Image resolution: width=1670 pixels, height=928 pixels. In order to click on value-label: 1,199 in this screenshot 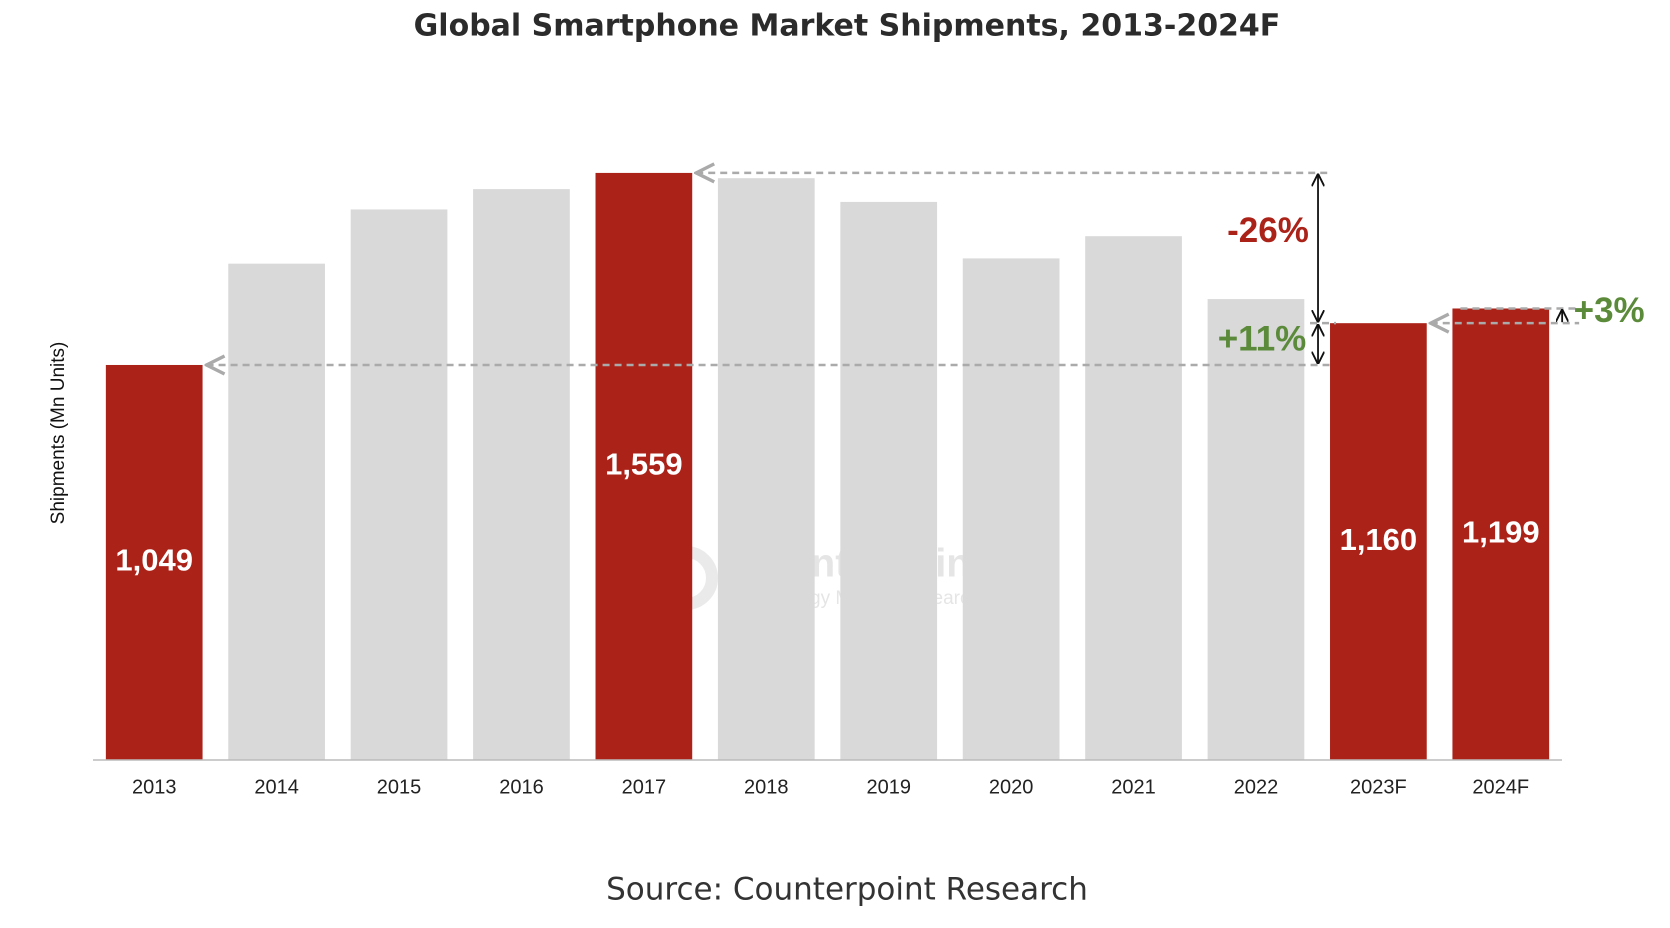, I will do `click(1501, 531)`.